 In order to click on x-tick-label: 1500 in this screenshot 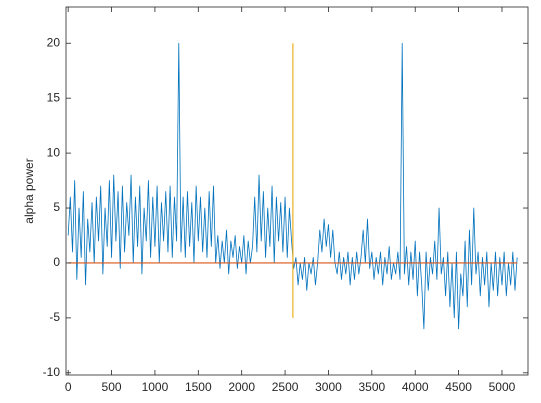, I will do `click(198, 387)`.